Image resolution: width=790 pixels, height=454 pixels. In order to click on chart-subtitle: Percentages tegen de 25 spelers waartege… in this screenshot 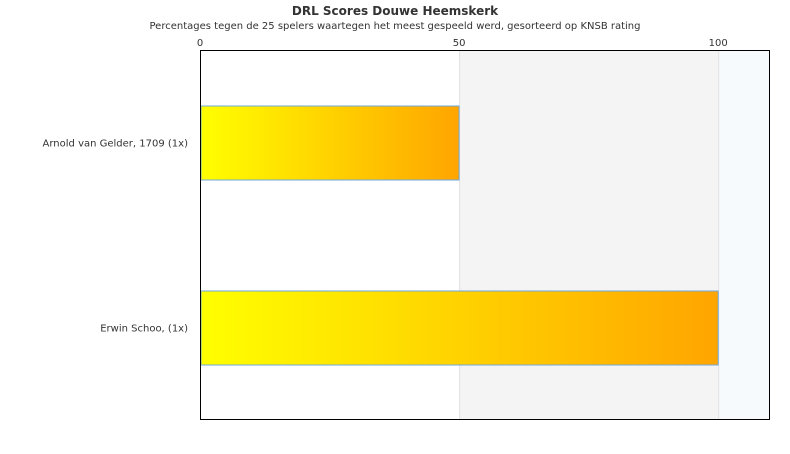, I will do `click(395, 26)`.